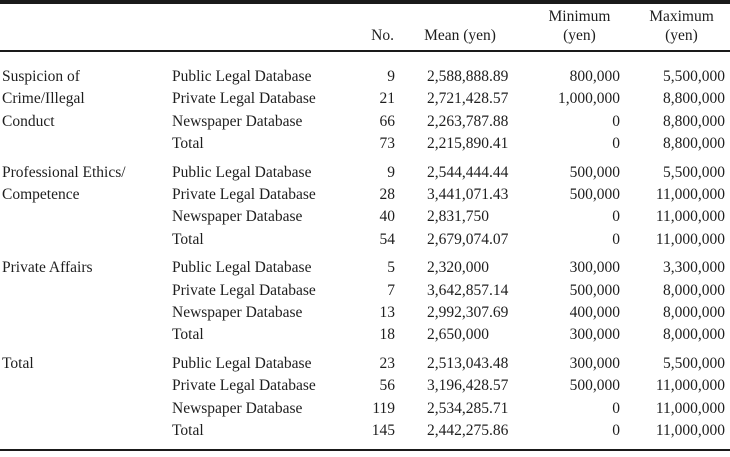 This screenshot has height=457, width=730. Describe the element at coordinates (468, 99) in the screenshot. I see `mean-cell: 2,721,428.57` at that location.